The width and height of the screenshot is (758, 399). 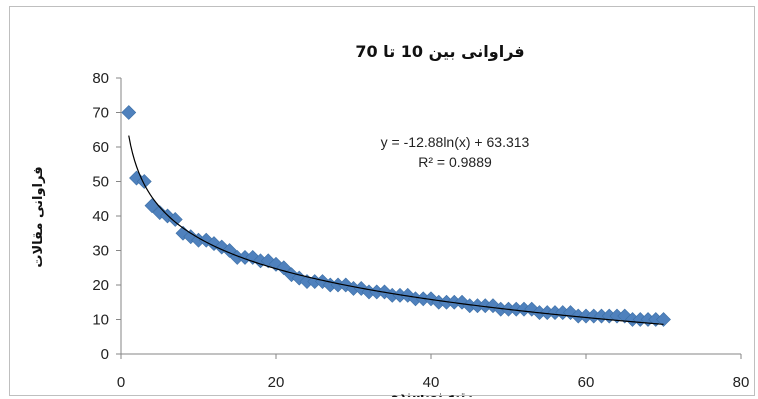 I want to click on y-tick-label: 80, so click(x=100, y=78).